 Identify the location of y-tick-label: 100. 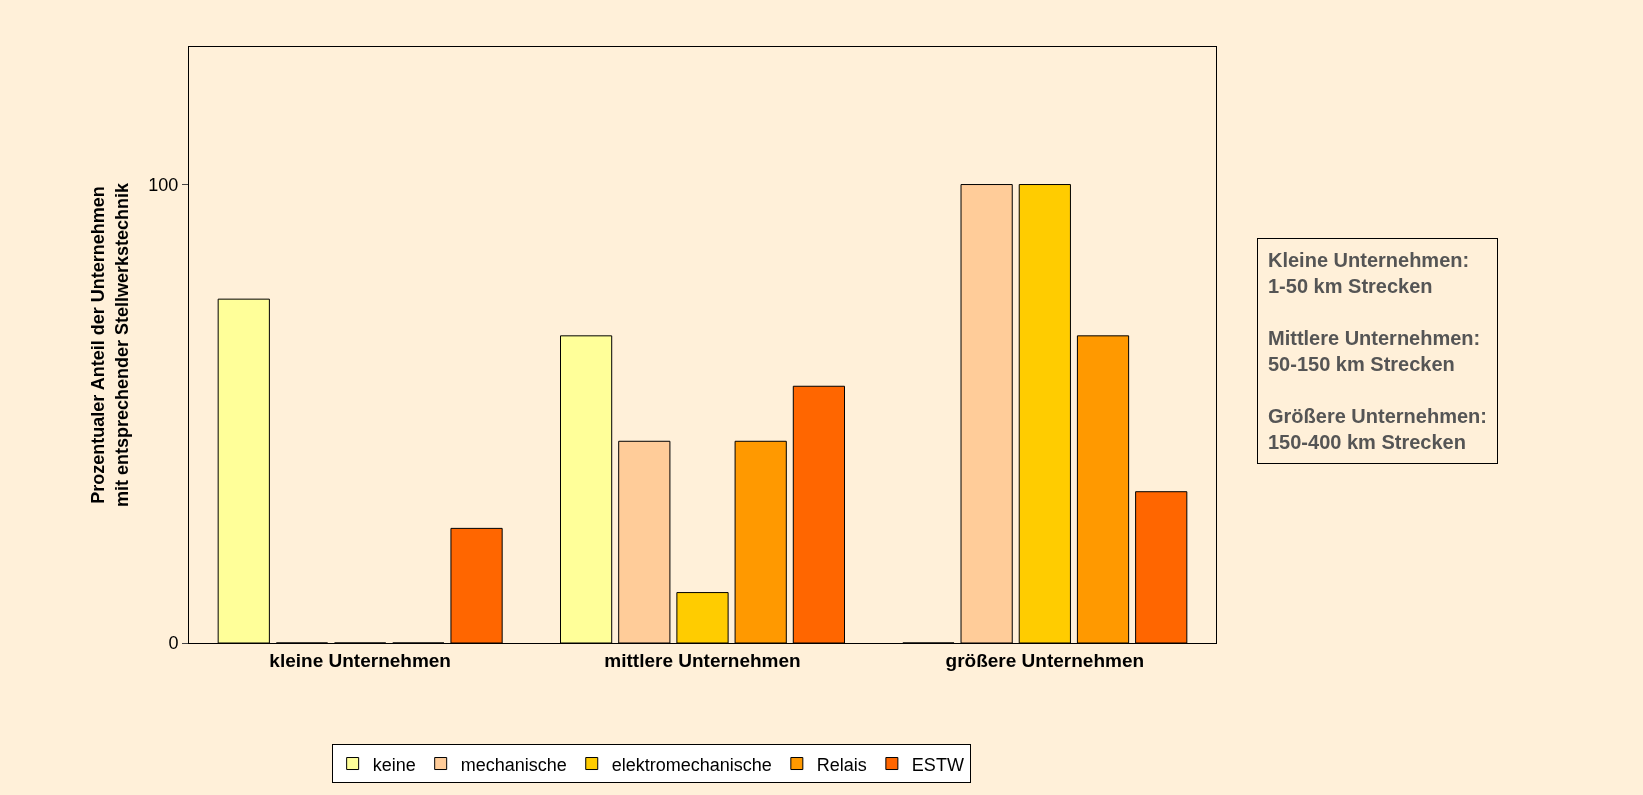
(163, 184).